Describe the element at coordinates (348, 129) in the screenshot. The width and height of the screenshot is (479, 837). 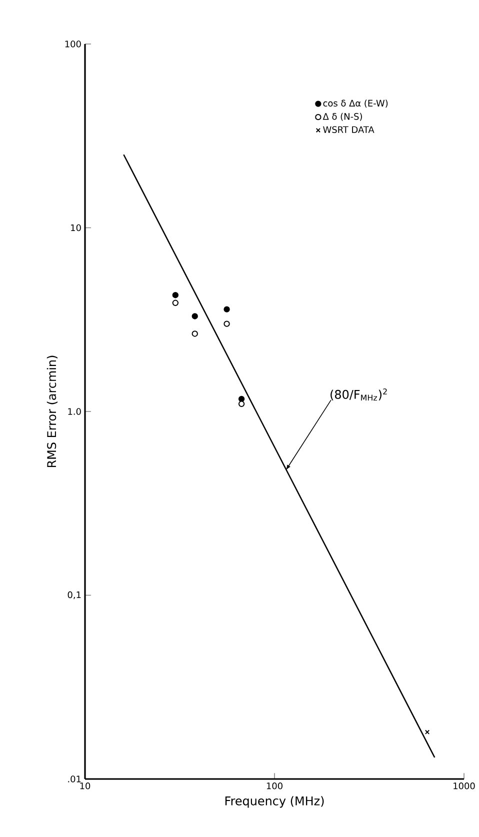
I see `legend-label: WSRT DATA` at that location.